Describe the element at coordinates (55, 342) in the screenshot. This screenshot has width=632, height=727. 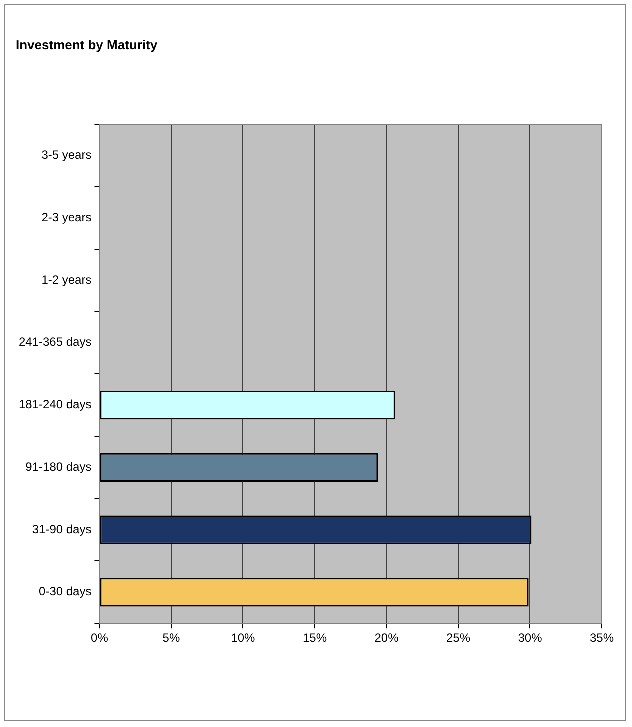
I see `y-tick-label: 241-365 days` at that location.